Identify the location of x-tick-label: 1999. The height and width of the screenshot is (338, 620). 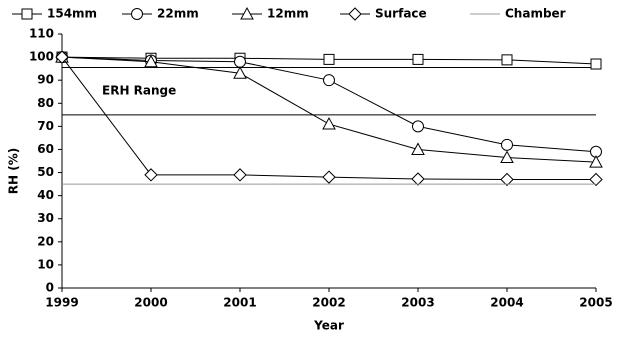
(61, 303).